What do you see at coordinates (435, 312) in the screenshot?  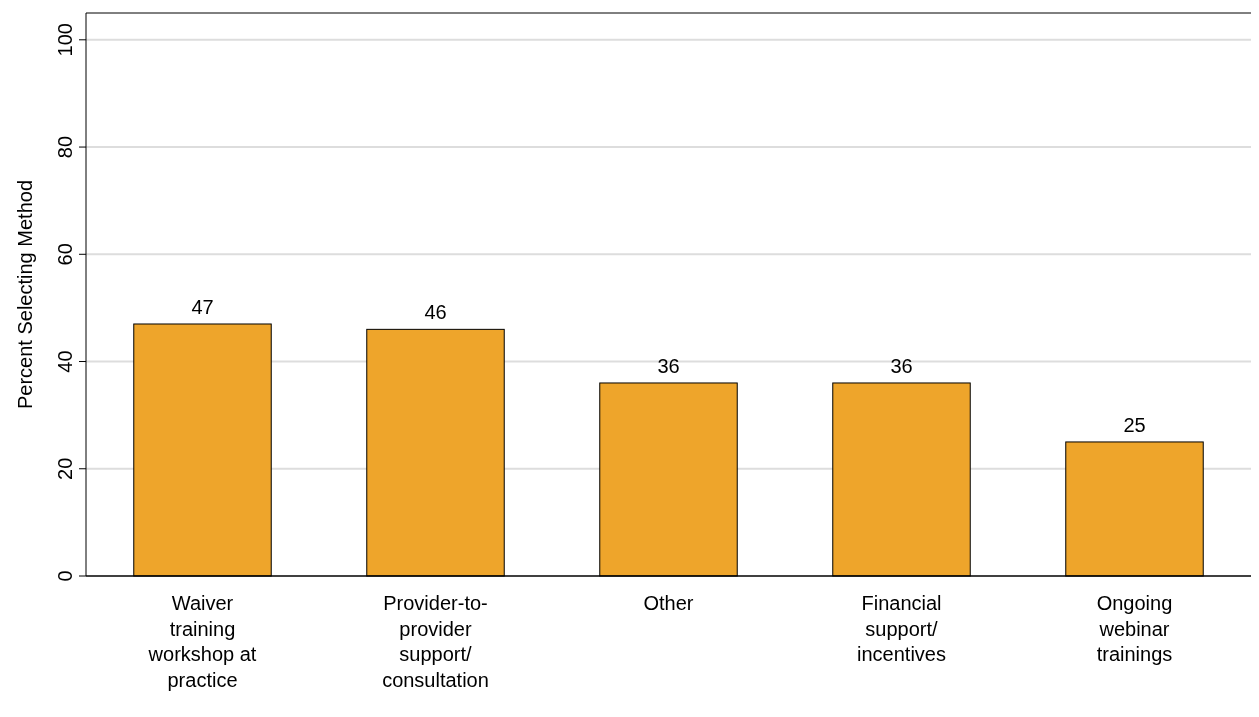 I see `data-label: 46` at bounding box center [435, 312].